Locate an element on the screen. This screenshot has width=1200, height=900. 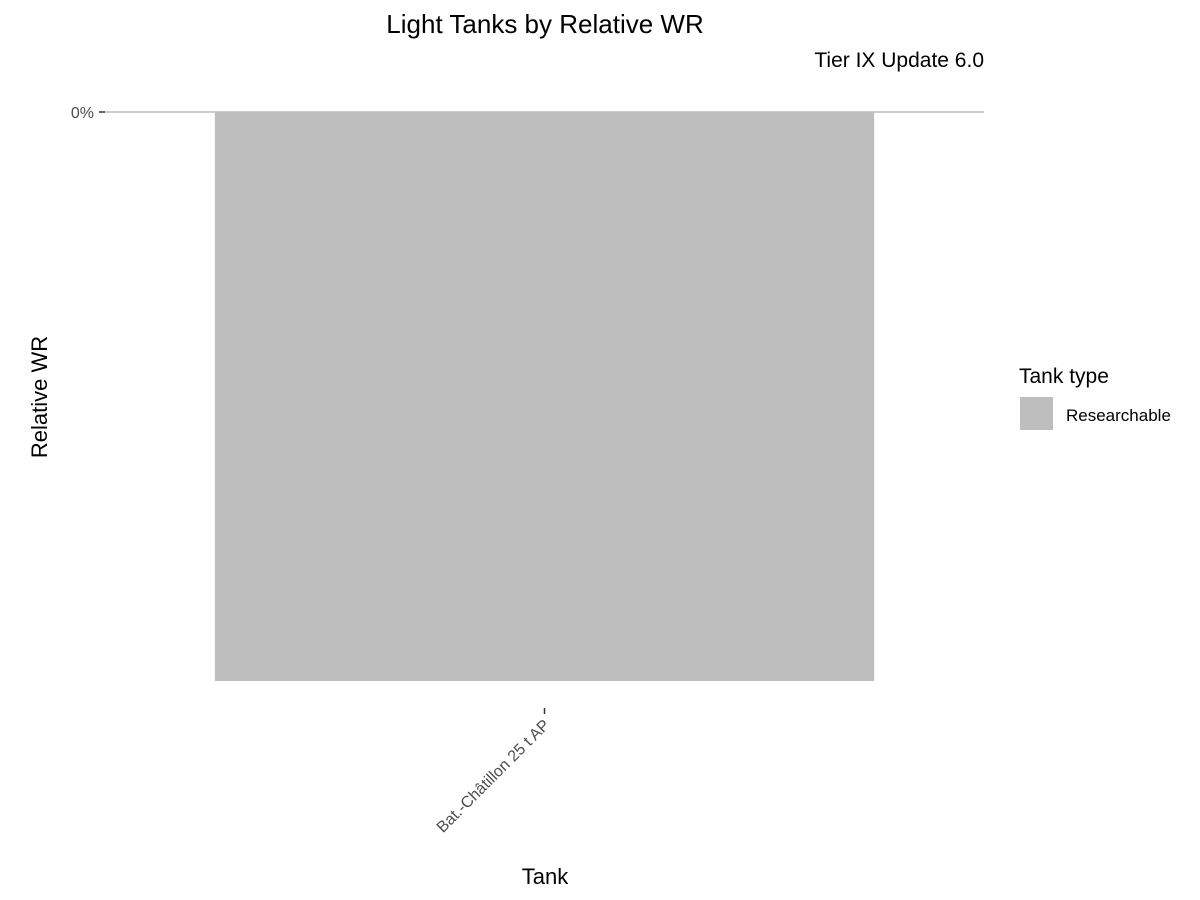
legend: Tank type Researchable is located at coordinates (1095, 397).